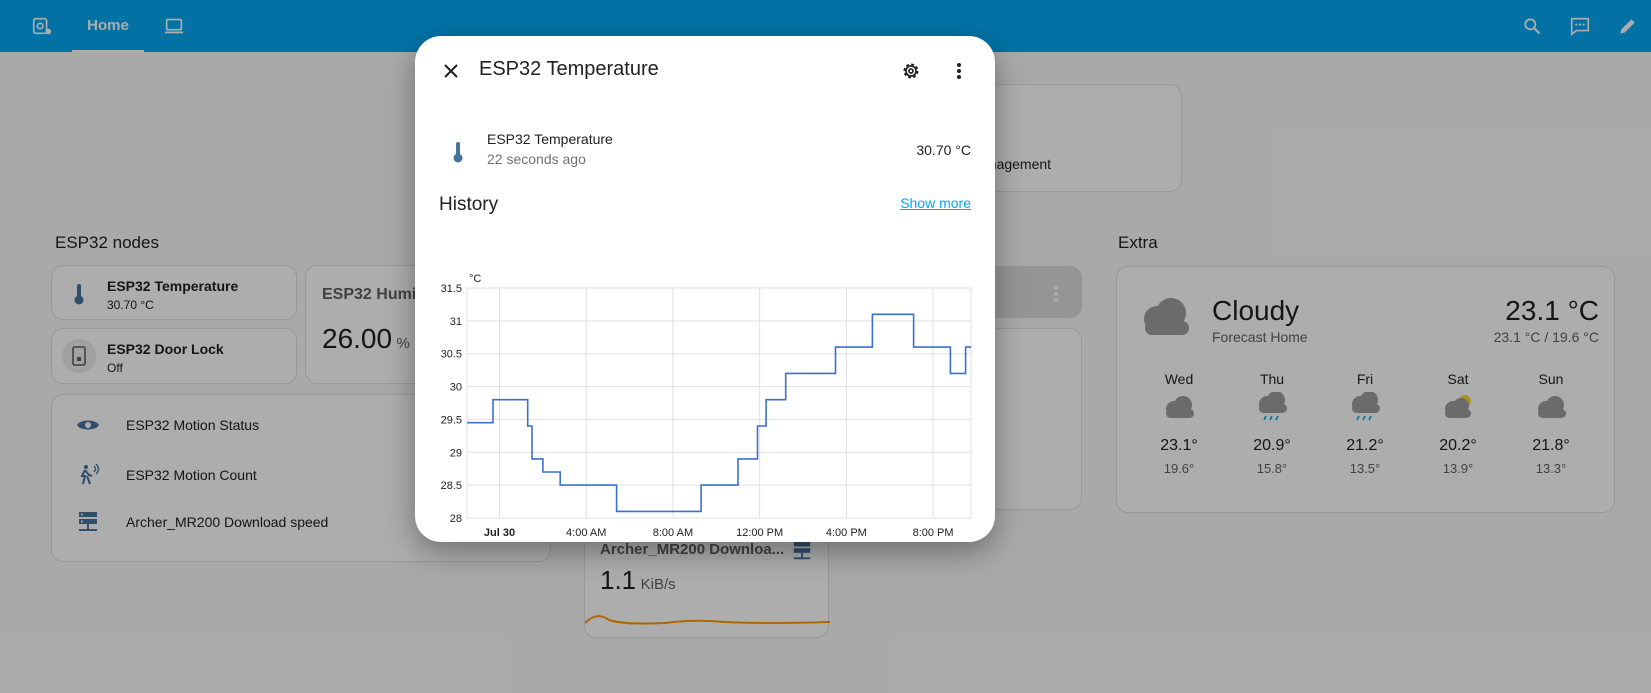 The height and width of the screenshot is (693, 1651). Describe the element at coordinates (469, 204) in the screenshot. I see `history-heading: History` at that location.